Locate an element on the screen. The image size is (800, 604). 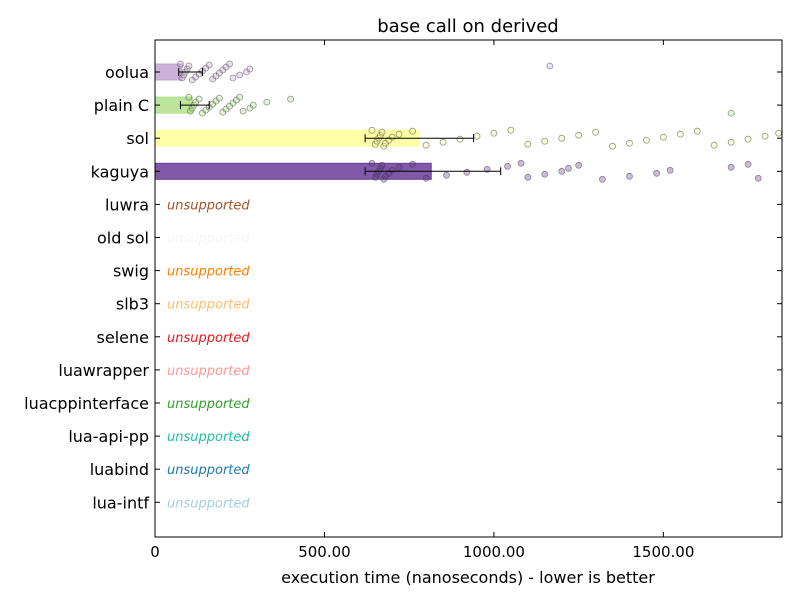
y-tick-label: luawrapper is located at coordinates (103, 370).